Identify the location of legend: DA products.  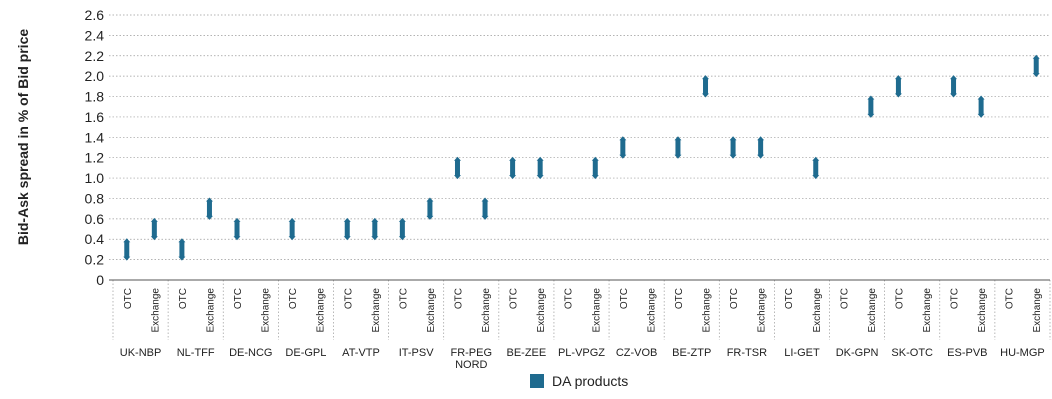
(579, 381).